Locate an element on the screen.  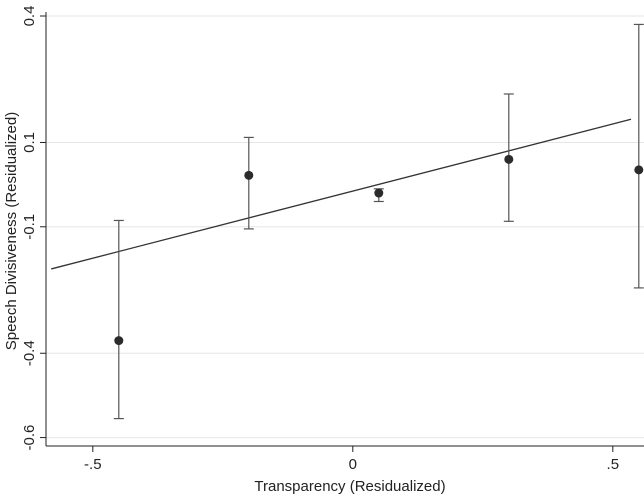
y-tick-label: 0.1 is located at coordinates (29, 142).